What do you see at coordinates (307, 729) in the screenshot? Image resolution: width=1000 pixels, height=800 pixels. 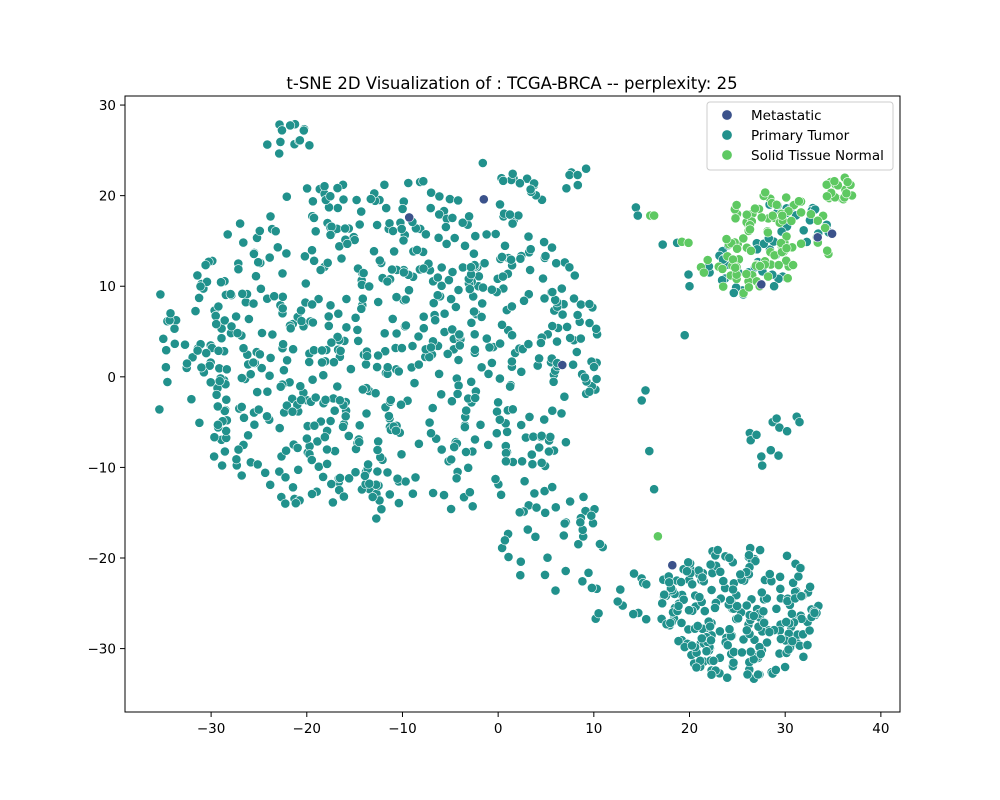 I see `x-tick-label: −20` at bounding box center [307, 729].